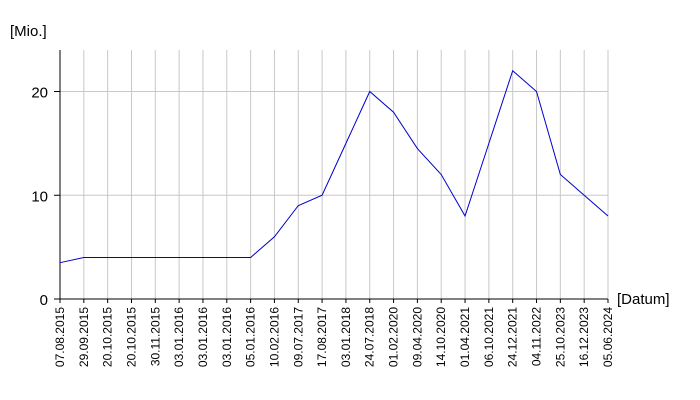 This screenshot has height=400, width=700. What do you see at coordinates (394, 337) in the screenshot?
I see `x-tick-label: 01.02.2020` at bounding box center [394, 337].